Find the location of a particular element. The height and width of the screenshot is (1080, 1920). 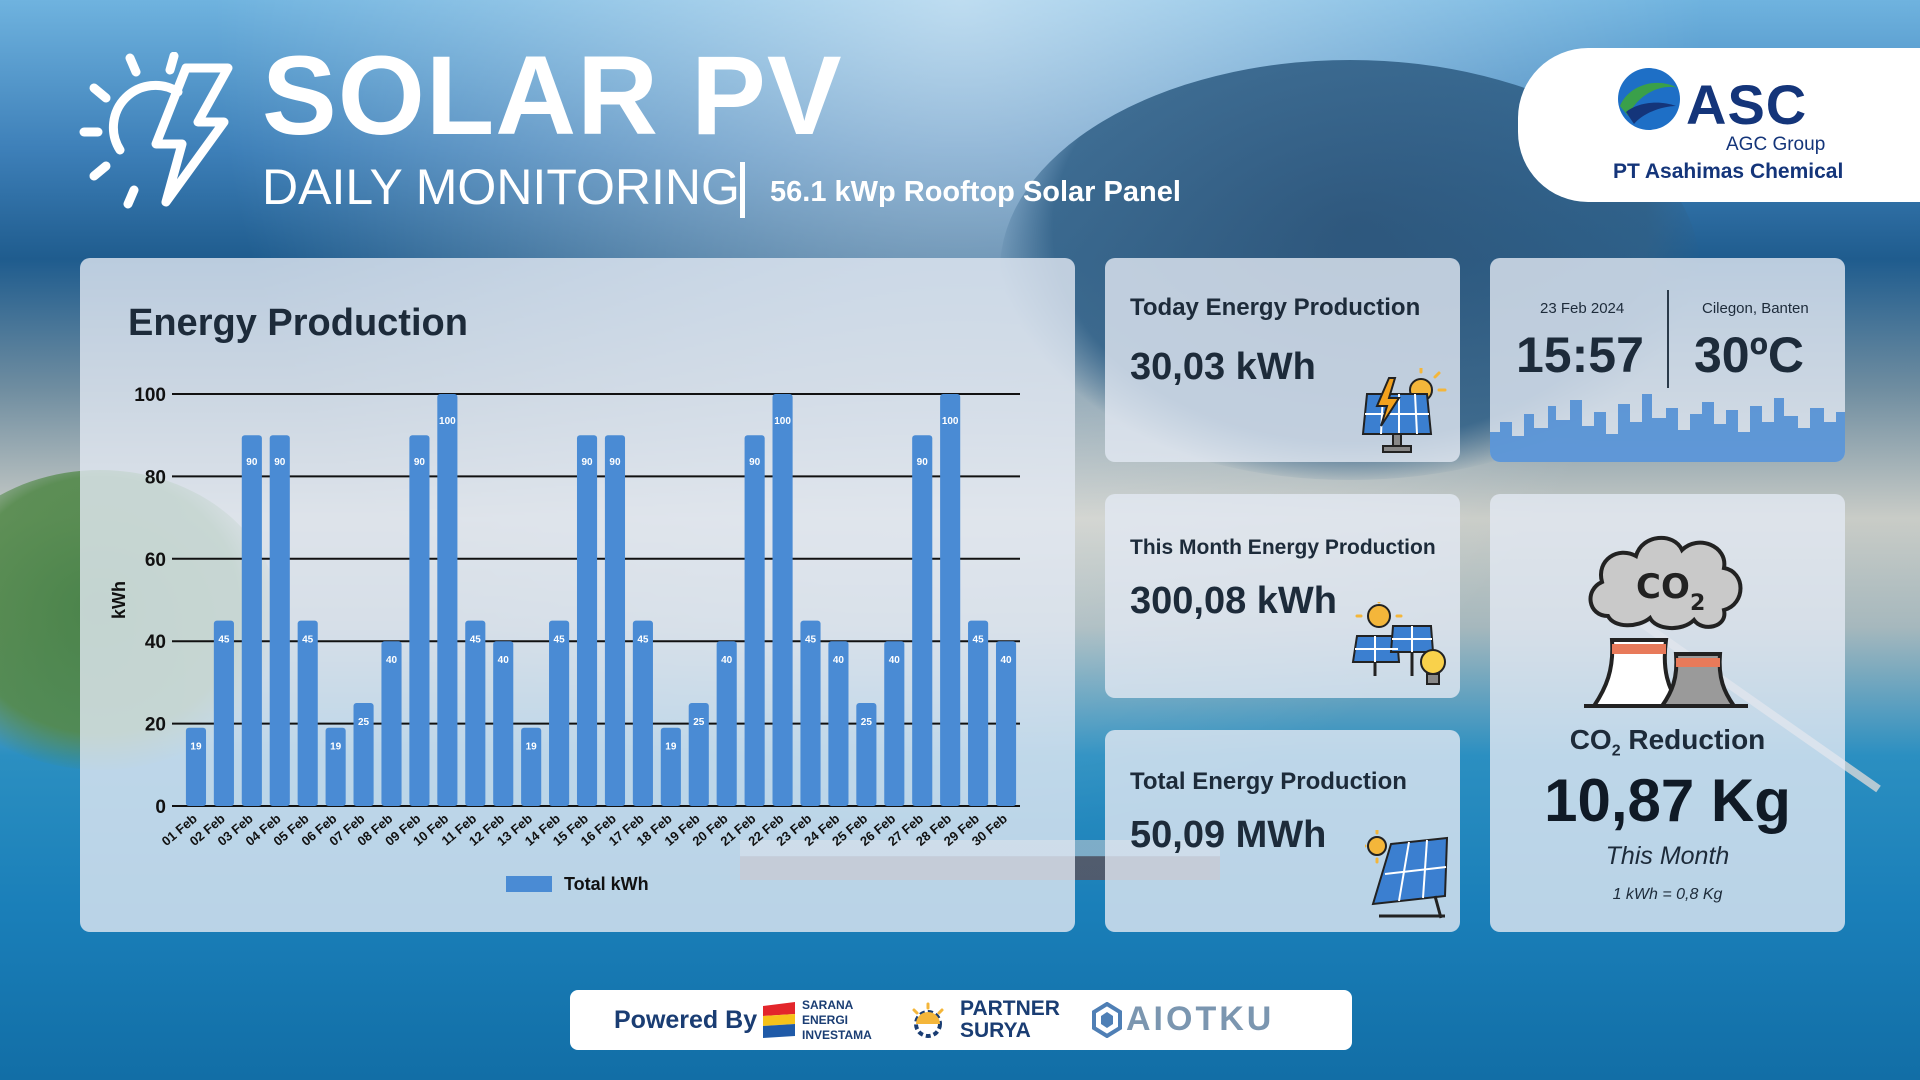

current-time: 15:57 is located at coordinates (1580, 355).